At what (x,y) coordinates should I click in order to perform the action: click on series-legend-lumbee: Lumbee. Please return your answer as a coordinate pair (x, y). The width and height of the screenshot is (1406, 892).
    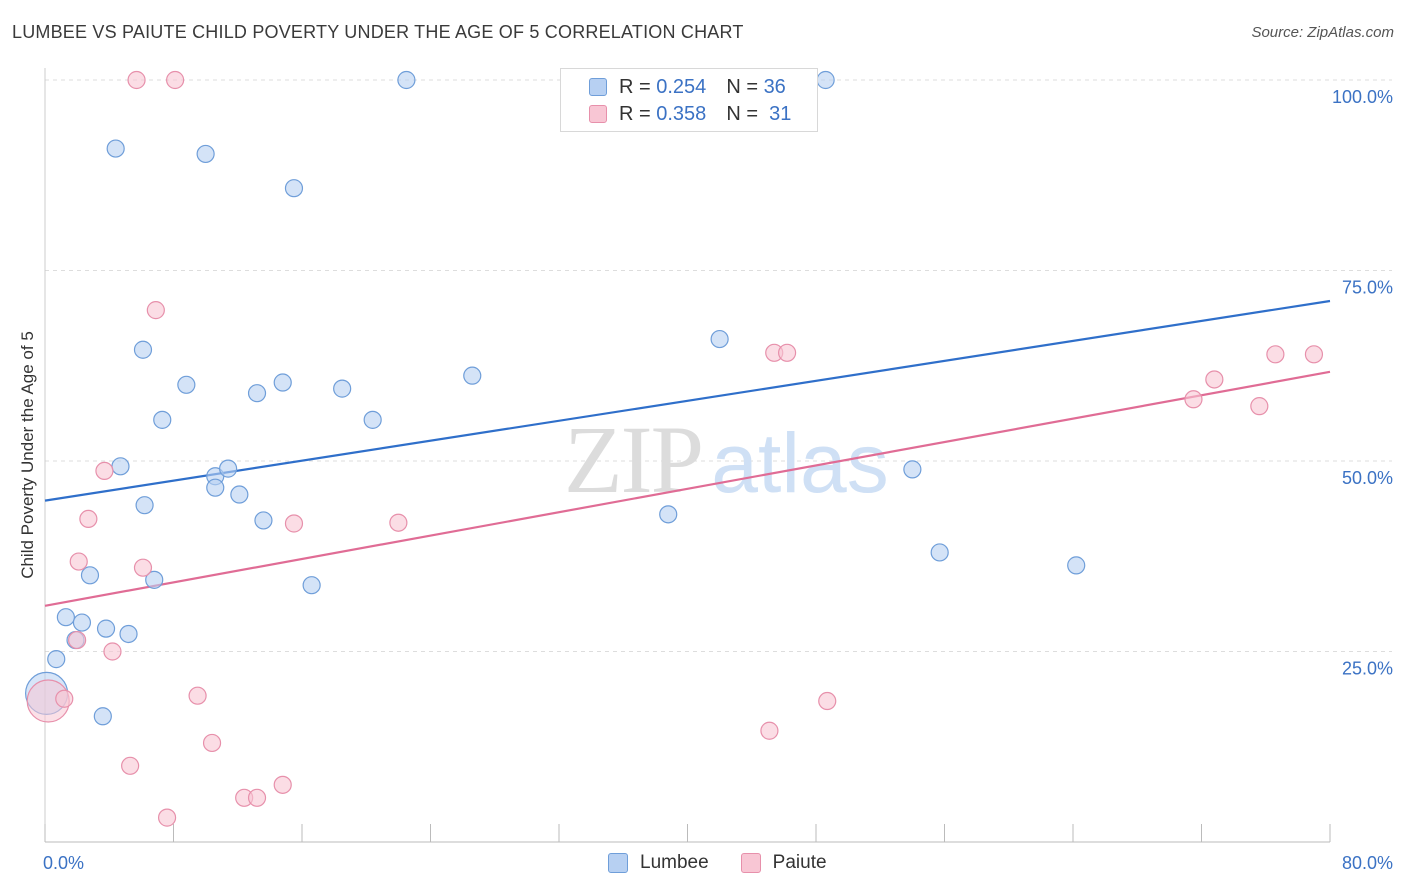
    Looking at the image, I should click on (658, 863).